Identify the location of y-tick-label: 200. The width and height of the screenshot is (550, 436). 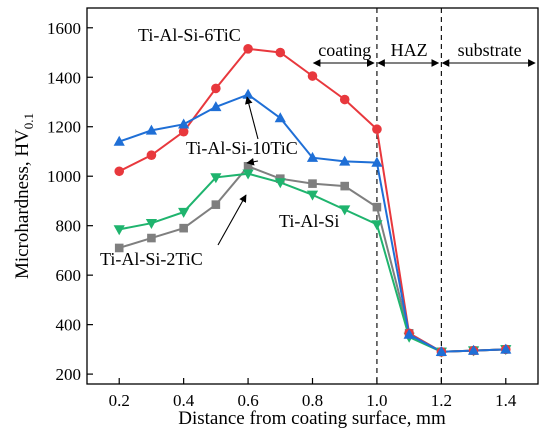
(69, 374).